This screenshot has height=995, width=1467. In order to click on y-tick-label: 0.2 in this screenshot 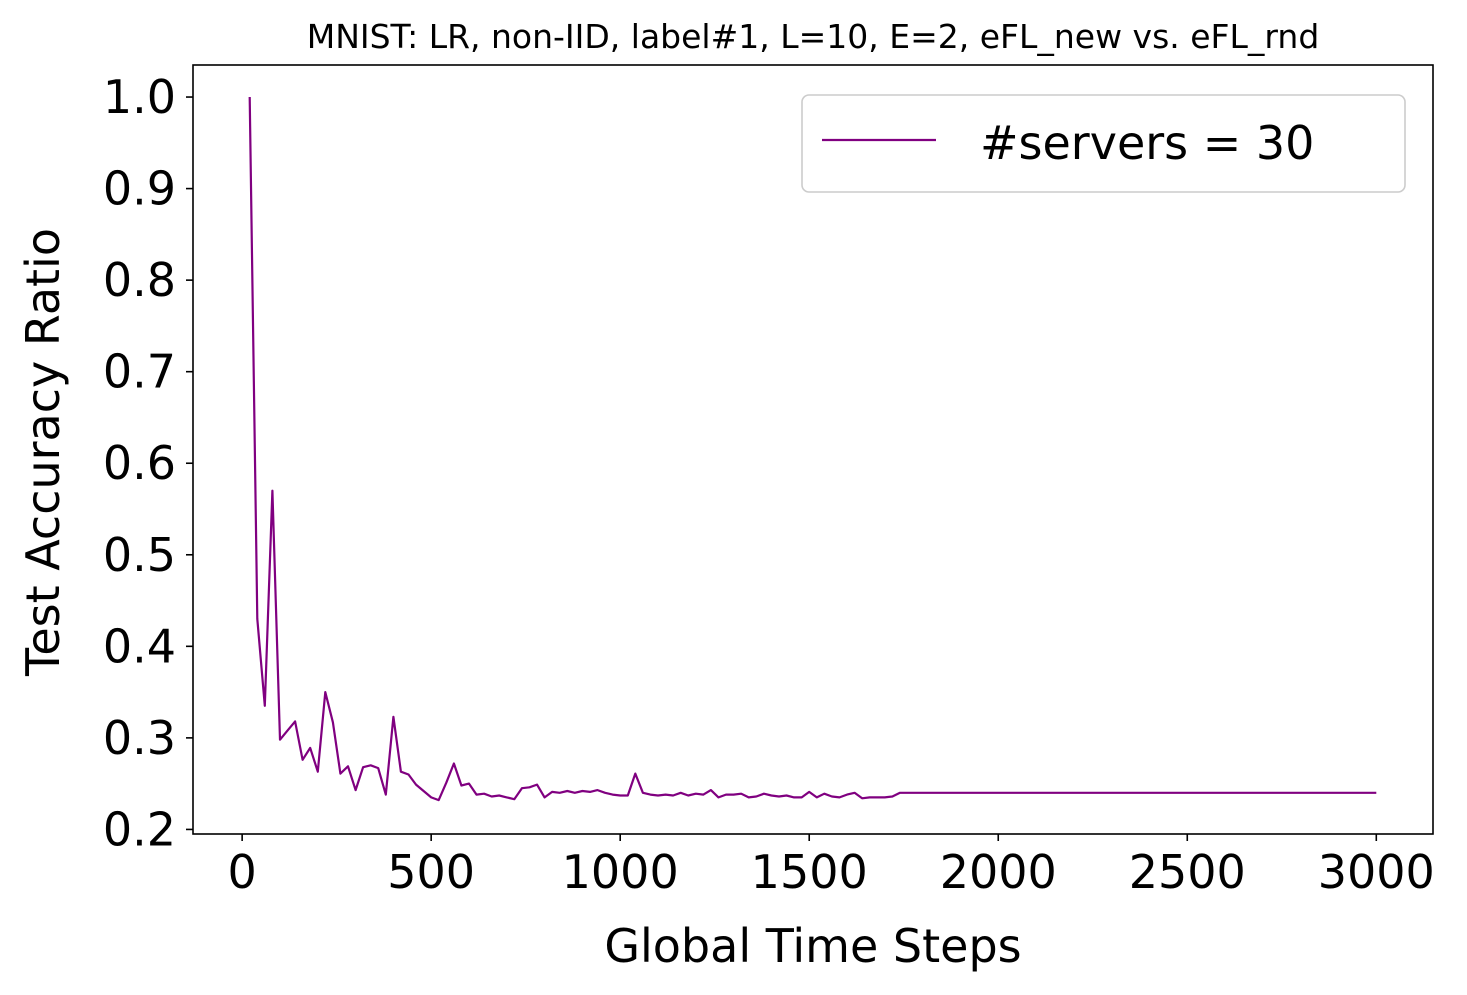, I will do `click(139, 829)`.